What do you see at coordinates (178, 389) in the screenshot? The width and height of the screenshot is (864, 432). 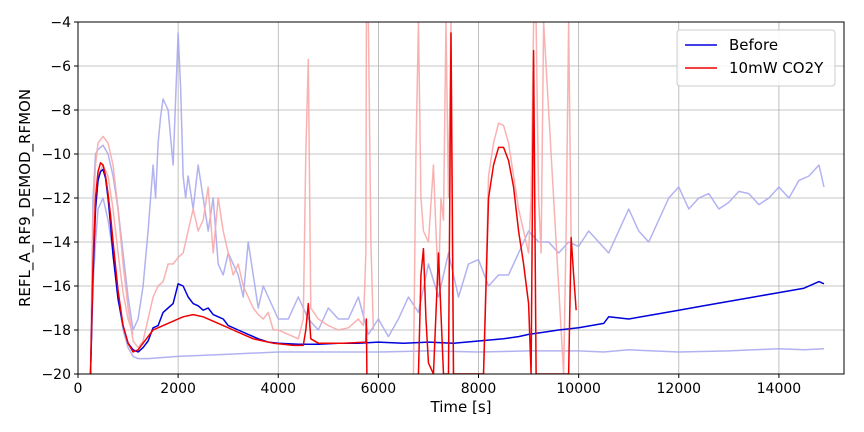 I see `x-tick-label: 2000` at bounding box center [178, 389].